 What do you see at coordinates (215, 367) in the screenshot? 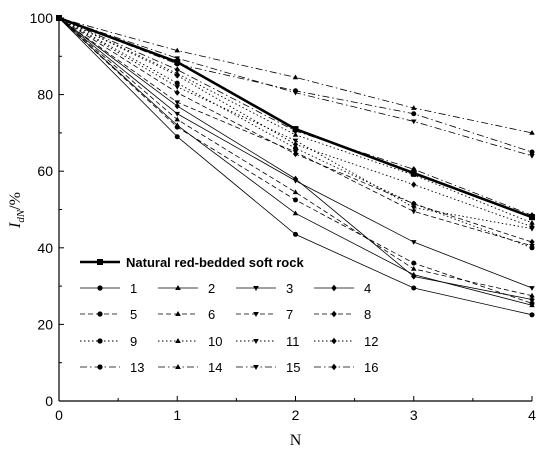
I see `legend-label: 14` at bounding box center [215, 367].